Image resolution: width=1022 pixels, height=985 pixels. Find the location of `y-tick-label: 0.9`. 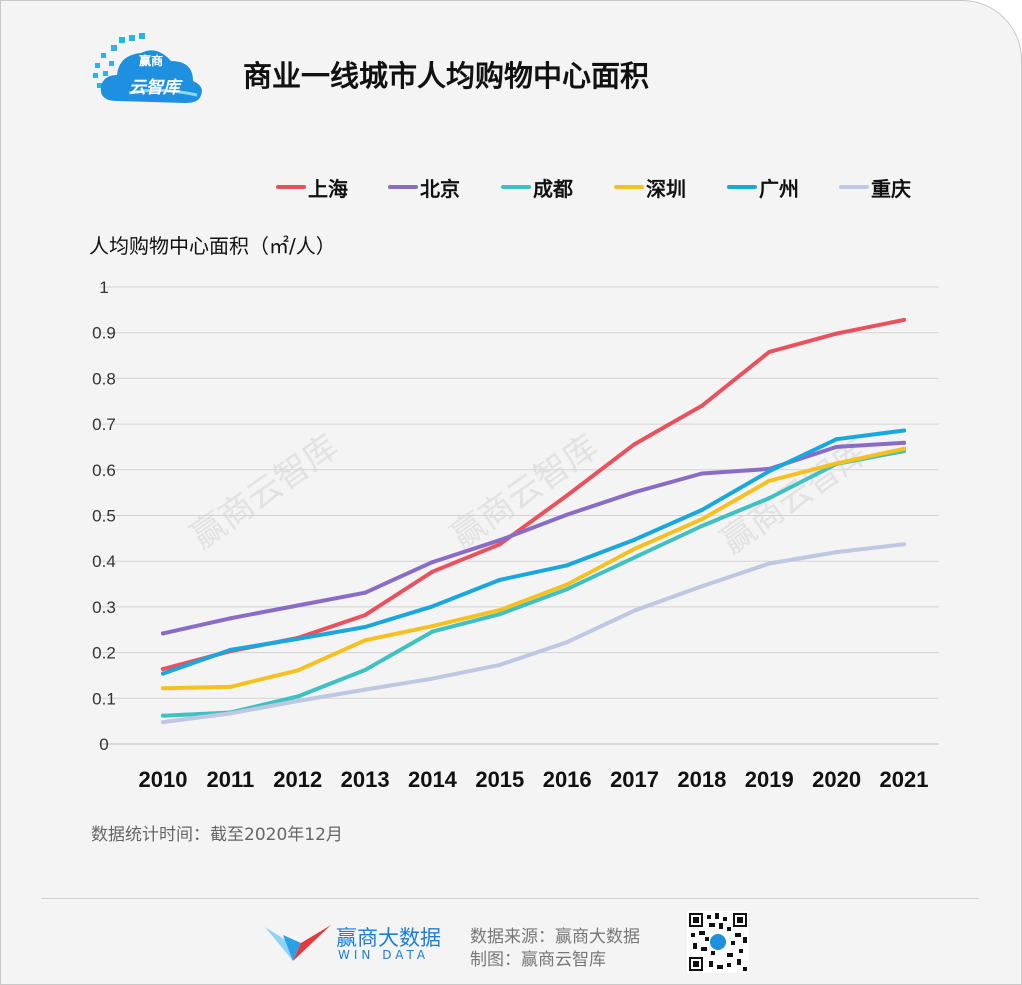

y-tick-label: 0.9 is located at coordinates (104, 333).